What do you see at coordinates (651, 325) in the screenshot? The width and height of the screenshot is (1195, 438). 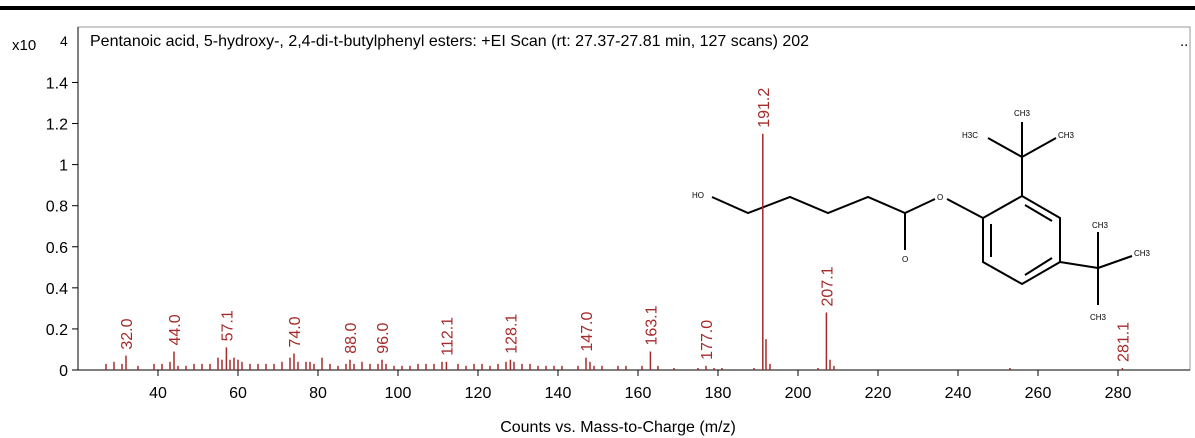 I see `peak-label: 163.1` at bounding box center [651, 325].